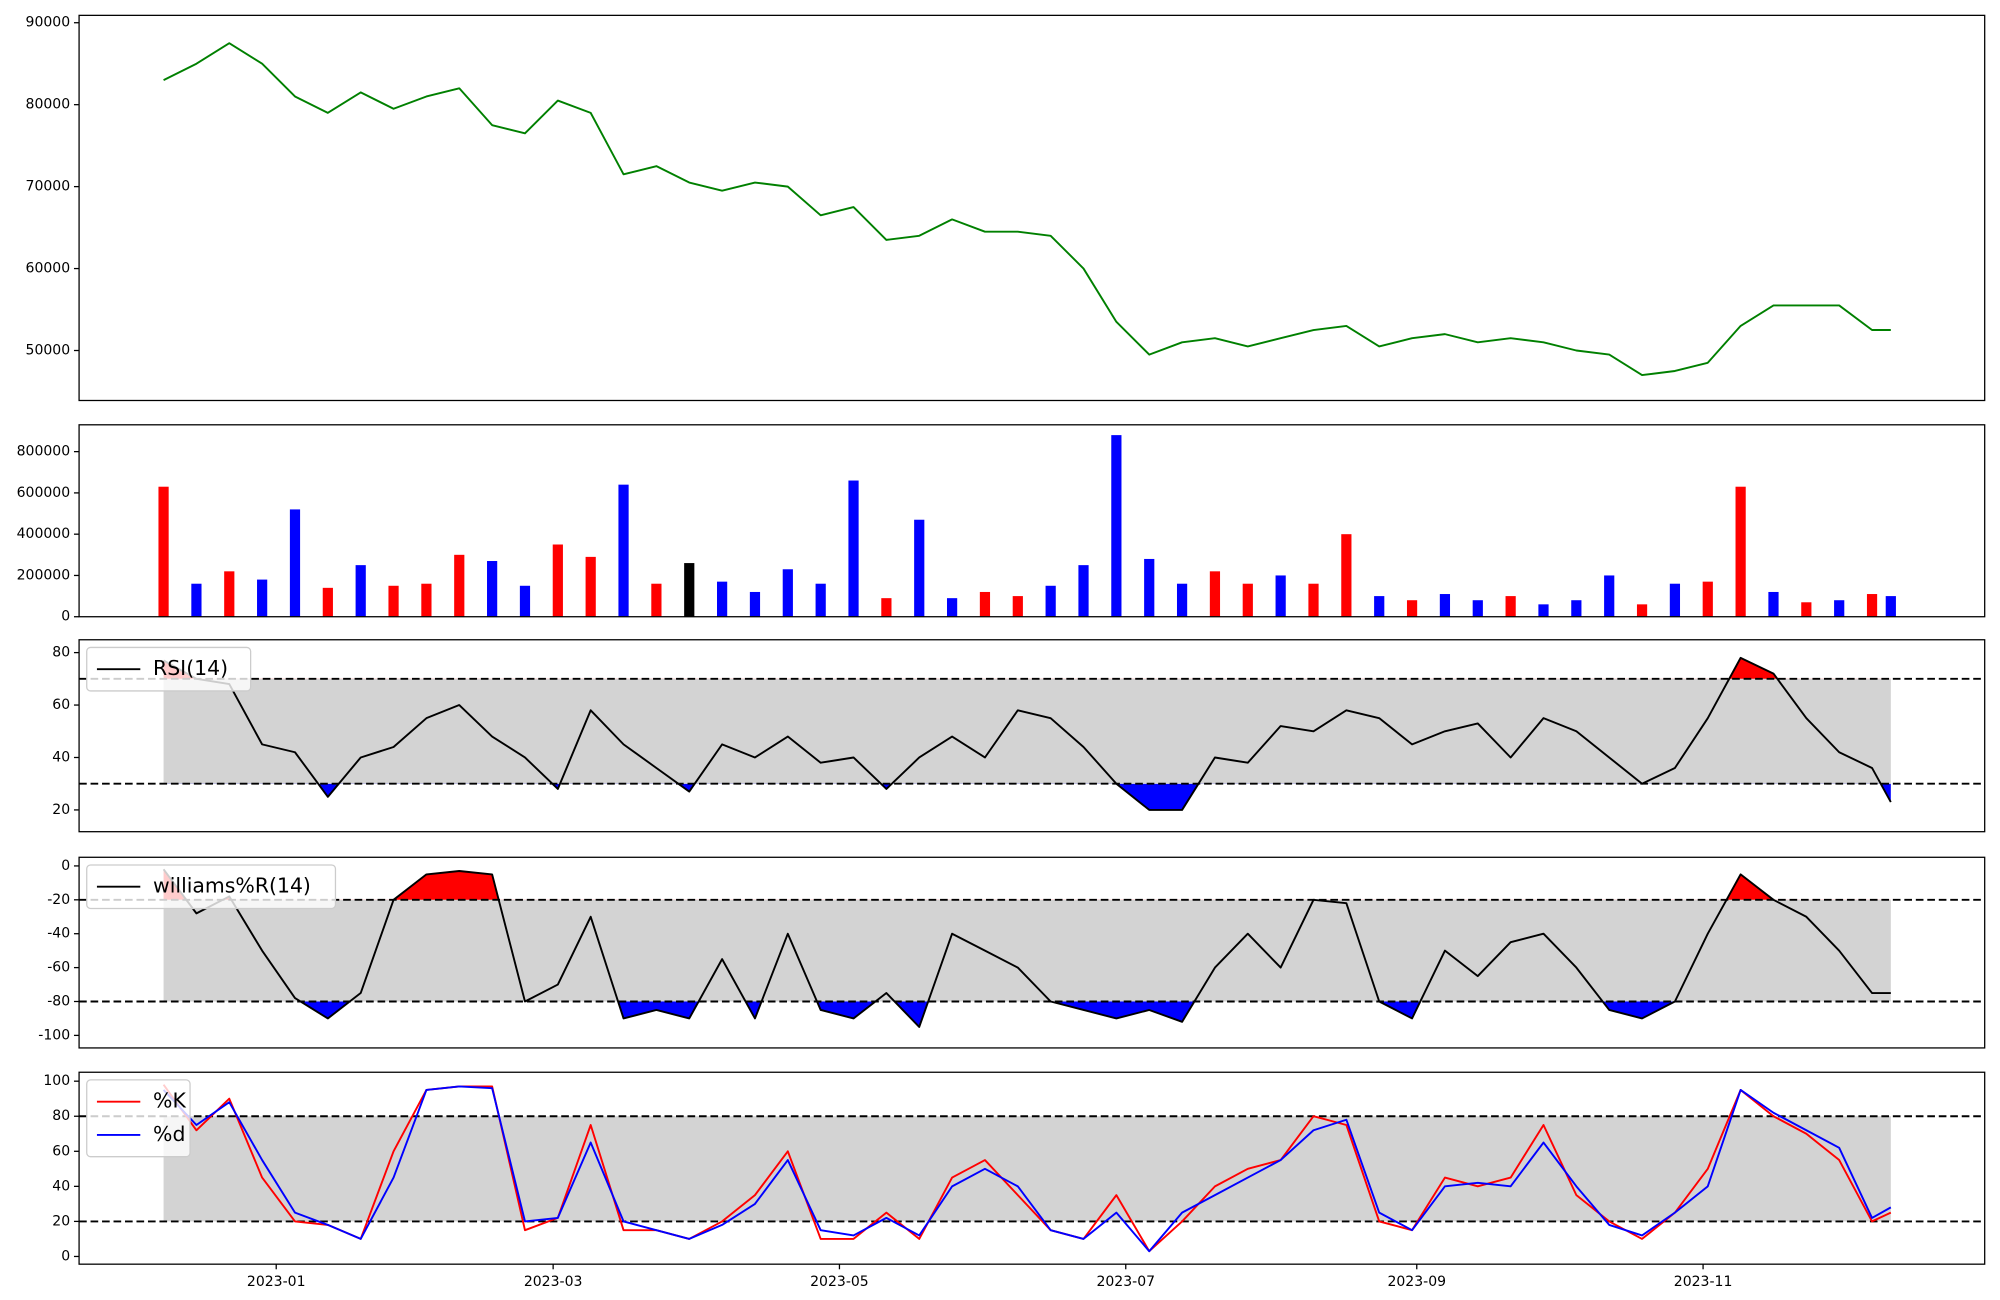 This screenshot has height=1300, width=2000. What do you see at coordinates (276, 1282) in the screenshot?
I see `x-tick-label: 2023-01` at bounding box center [276, 1282].